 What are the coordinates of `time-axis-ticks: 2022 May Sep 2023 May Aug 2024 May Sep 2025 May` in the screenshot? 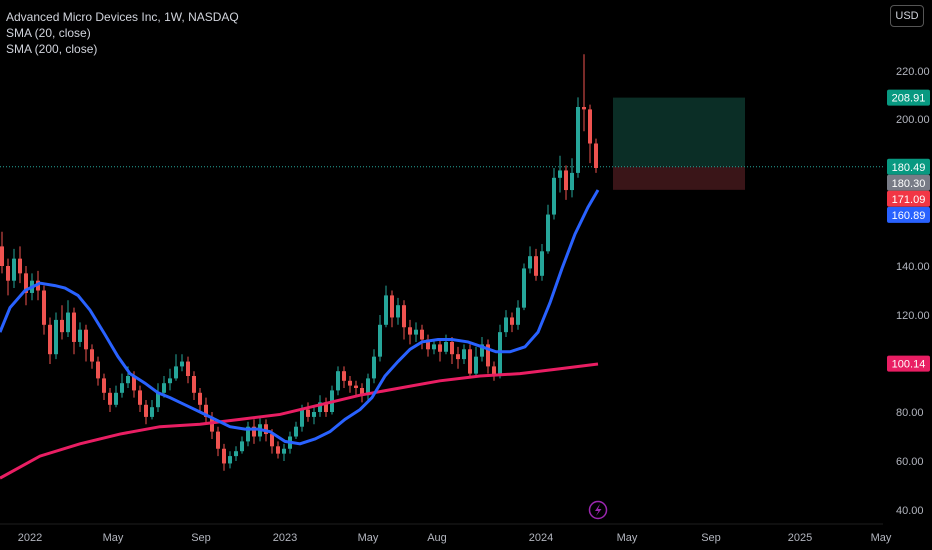 It's located at (455, 538).